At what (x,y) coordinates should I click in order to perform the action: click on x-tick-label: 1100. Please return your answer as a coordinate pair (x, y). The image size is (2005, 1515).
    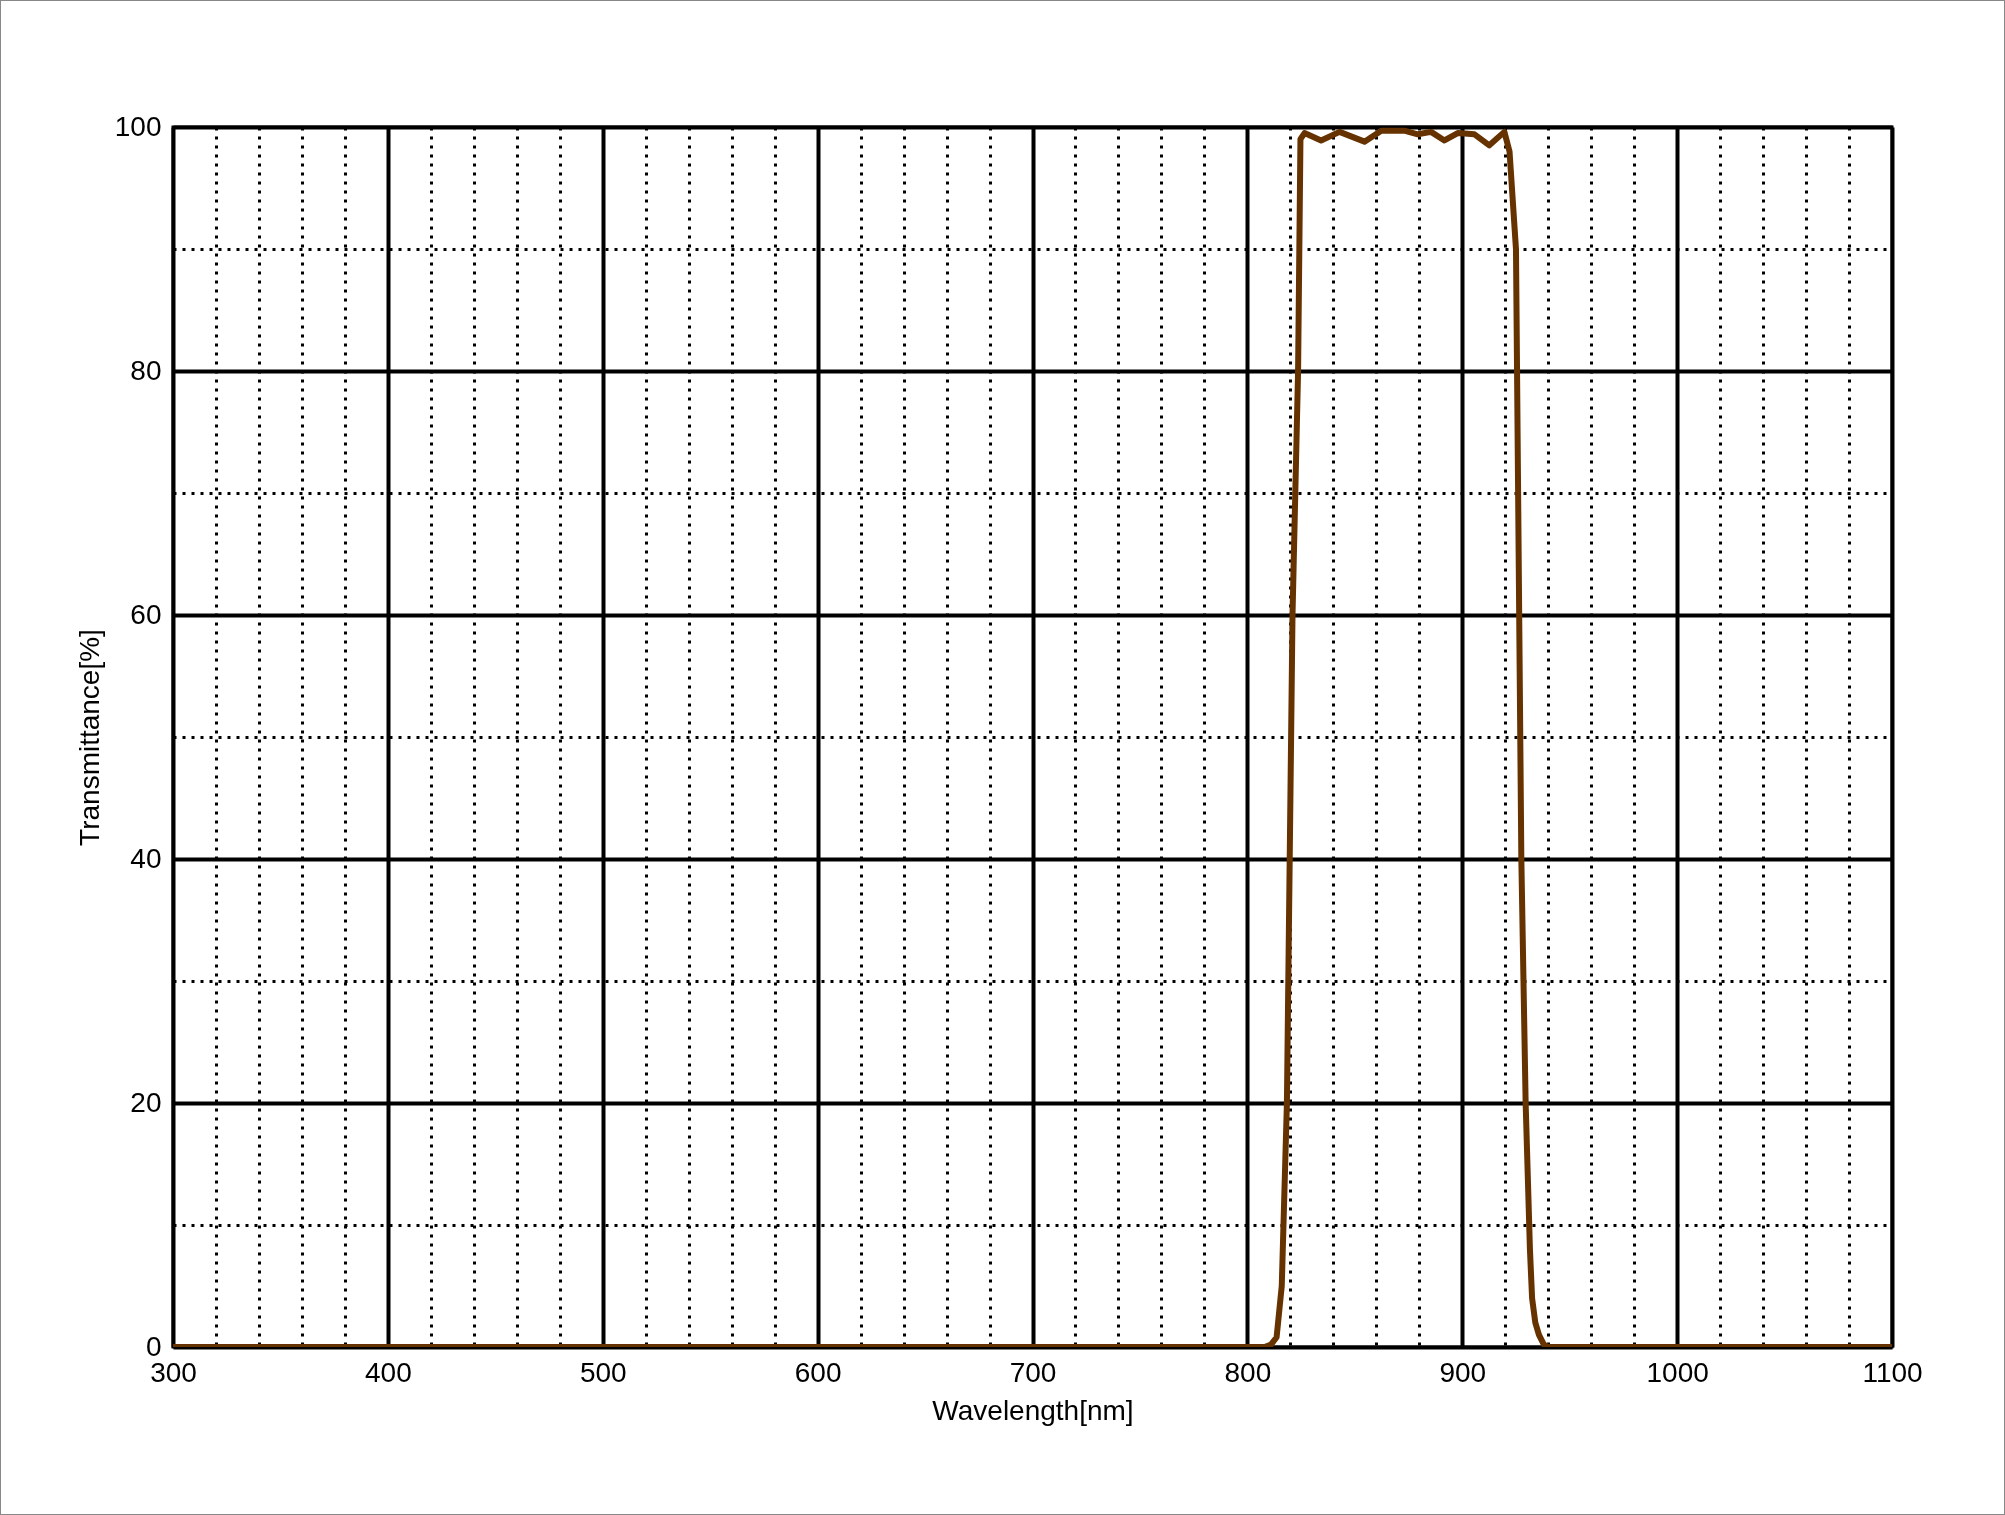
    Looking at the image, I should click on (1892, 1372).